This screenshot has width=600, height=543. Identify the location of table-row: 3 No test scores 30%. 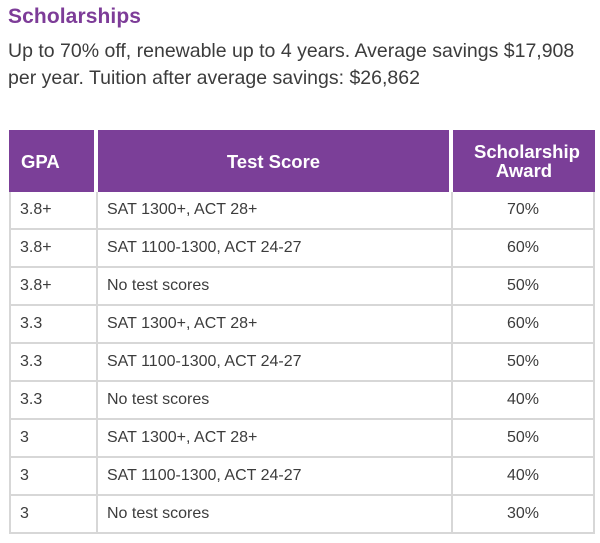
(302, 515).